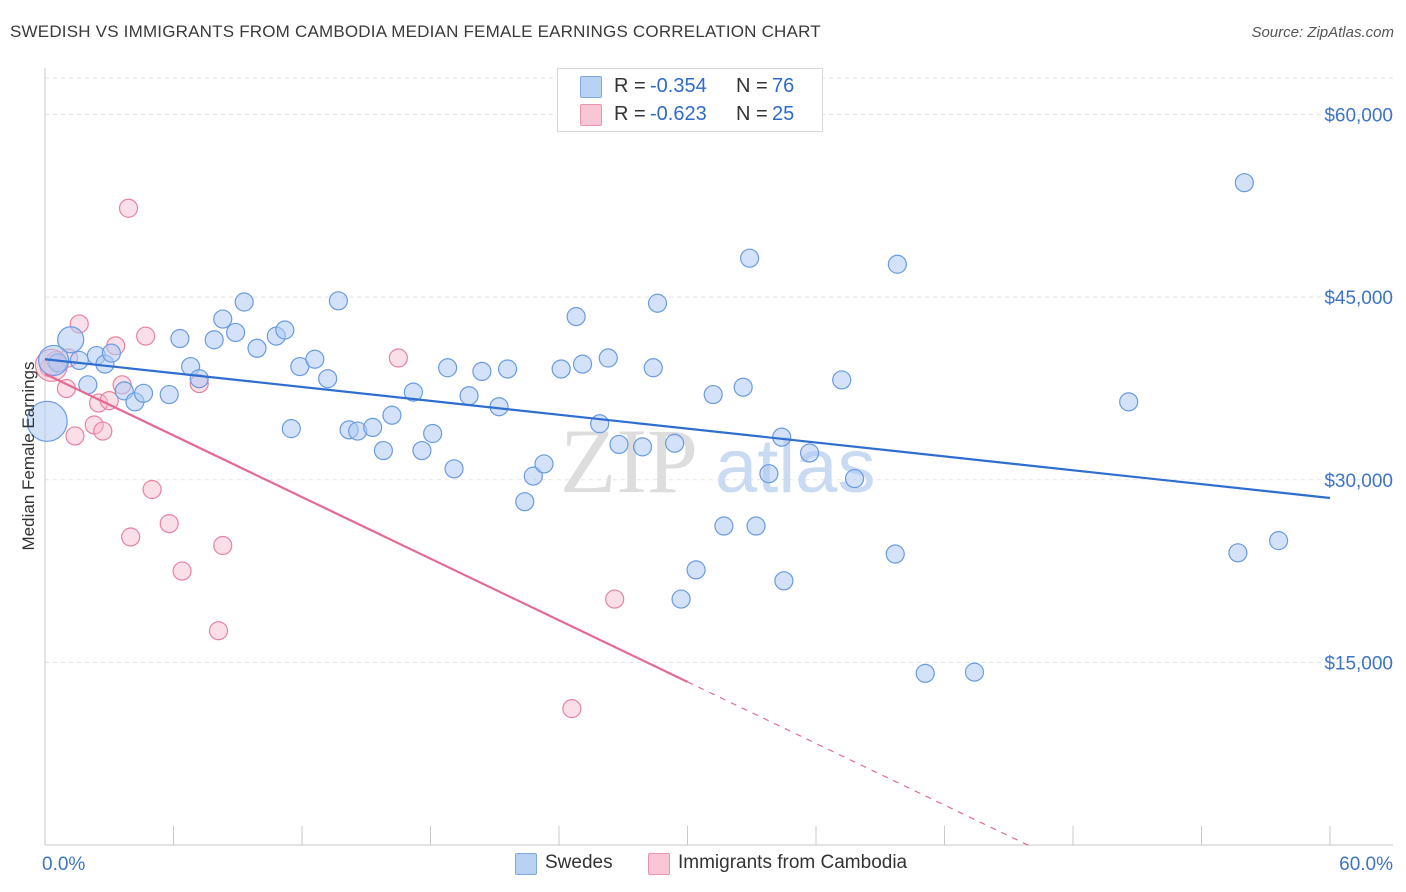  Describe the element at coordinates (629, 461) in the screenshot. I see `watermark-zip: ZIP` at that location.